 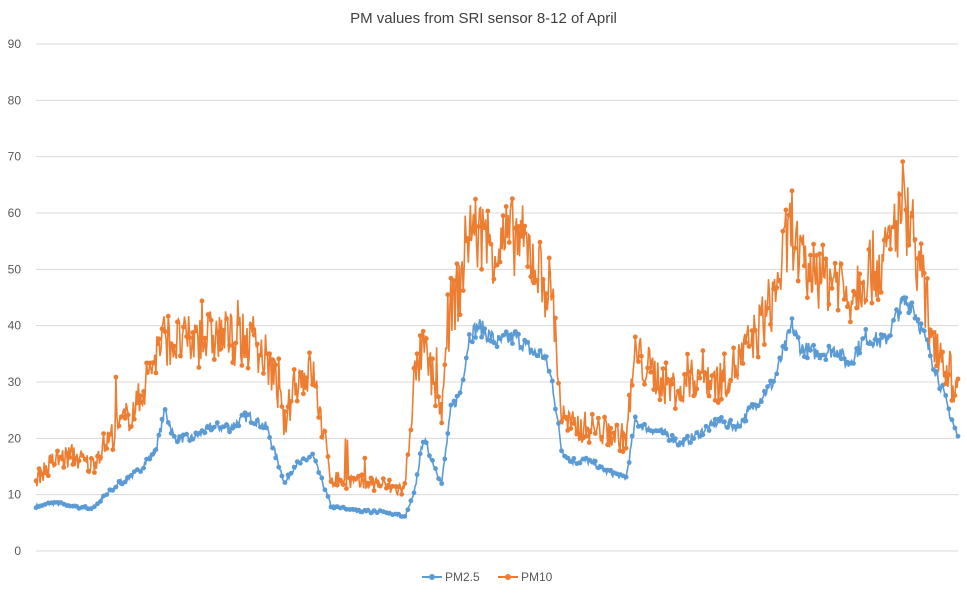 I want to click on y-tick-label: 70, so click(x=15, y=157).